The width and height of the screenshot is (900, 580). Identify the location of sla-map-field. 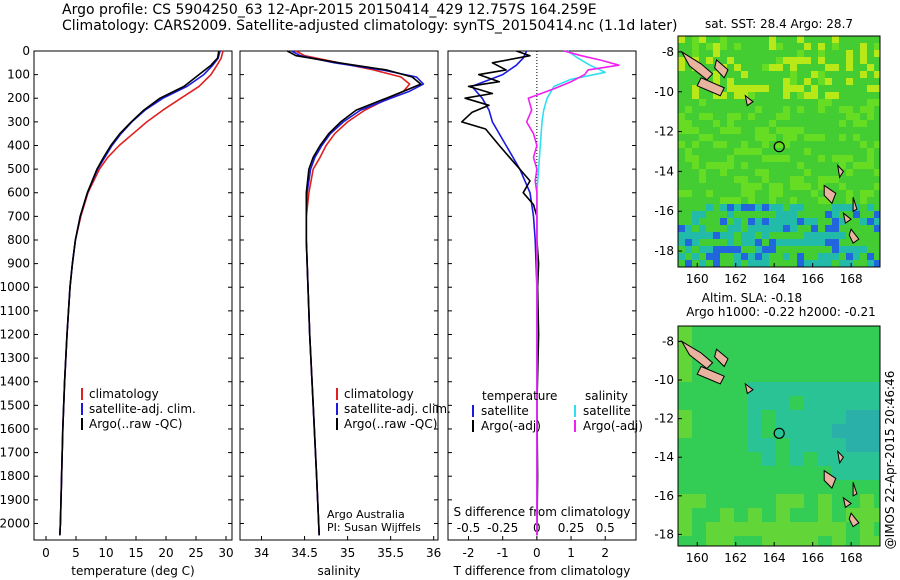
(779, 436).